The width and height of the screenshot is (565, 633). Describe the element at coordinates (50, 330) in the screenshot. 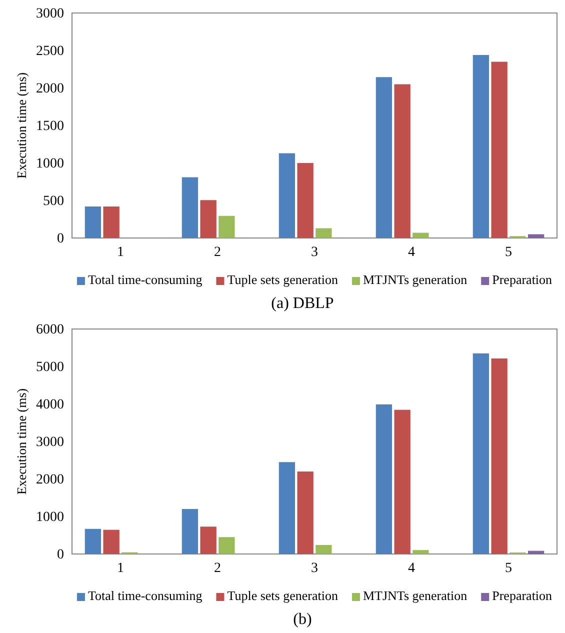

I see `y-tick-label: 6000` at that location.